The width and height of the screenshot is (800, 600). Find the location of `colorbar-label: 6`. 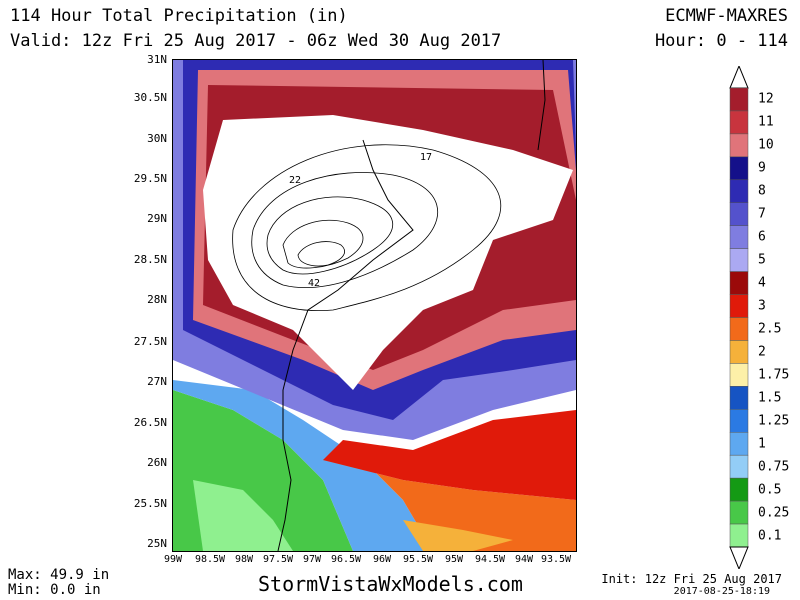

colorbar-label: 6 is located at coordinates (762, 237).